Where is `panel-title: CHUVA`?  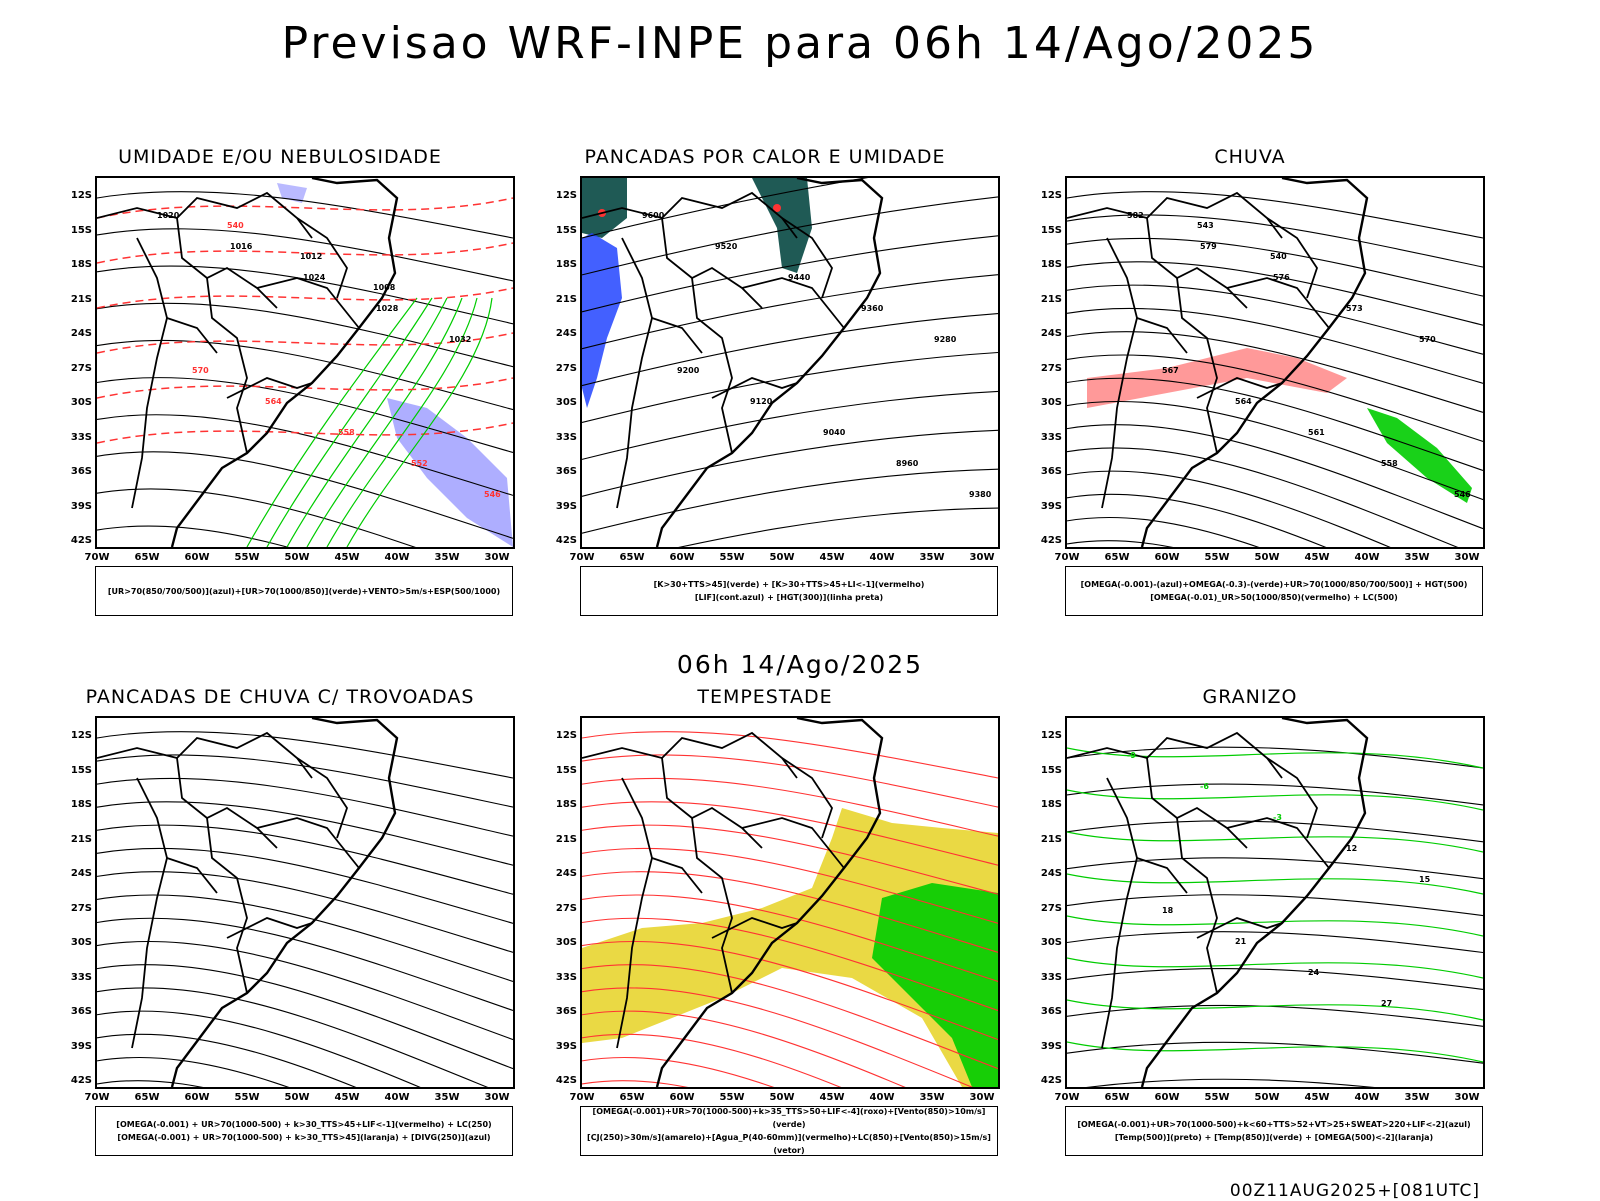
panel-title: CHUVA is located at coordinates (1250, 157).